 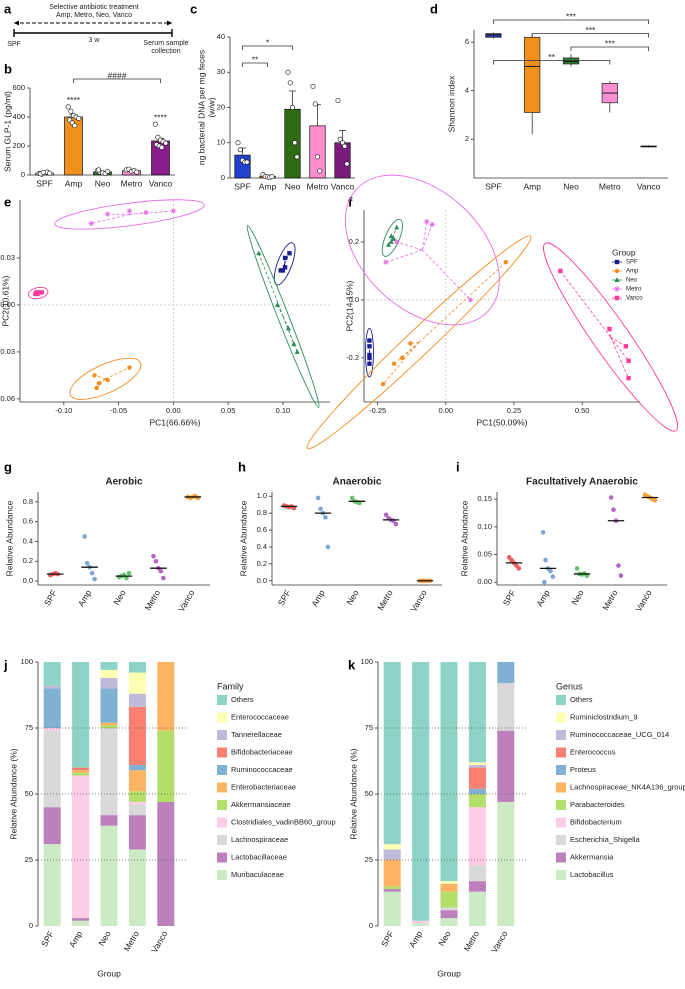 I want to click on legend-label: Ruminiclostridium_9, so click(x=604, y=716).